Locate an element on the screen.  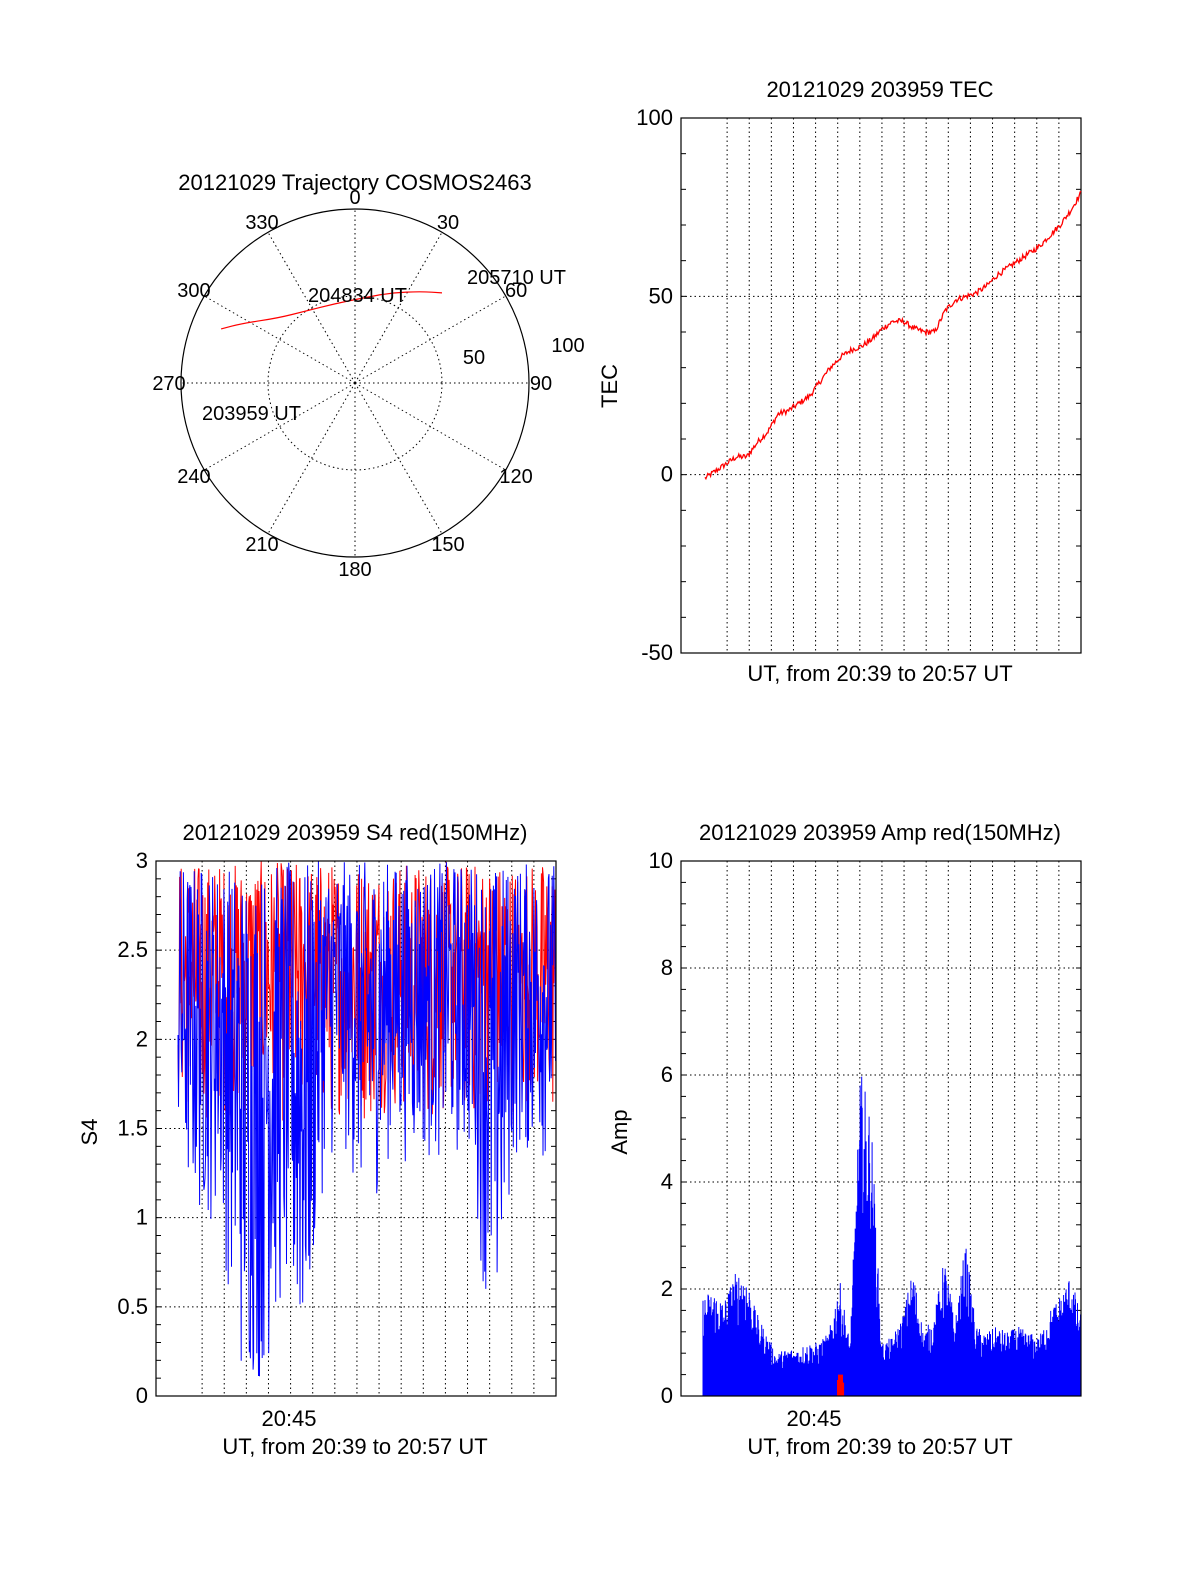
tec-plot-frame is located at coordinates (881, 385).